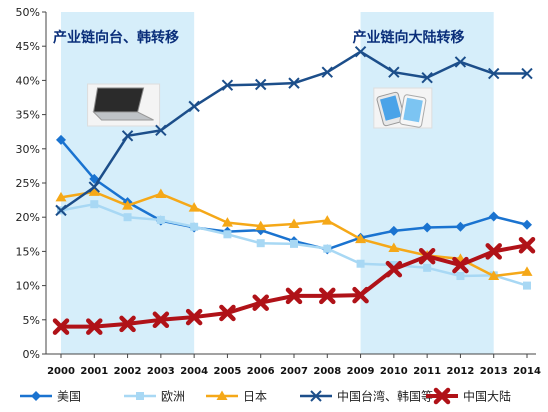 This screenshot has height=412, width=548. Describe the element at coordinates (494, 371) in the screenshot. I see `x-tick-label: 2013` at that location.